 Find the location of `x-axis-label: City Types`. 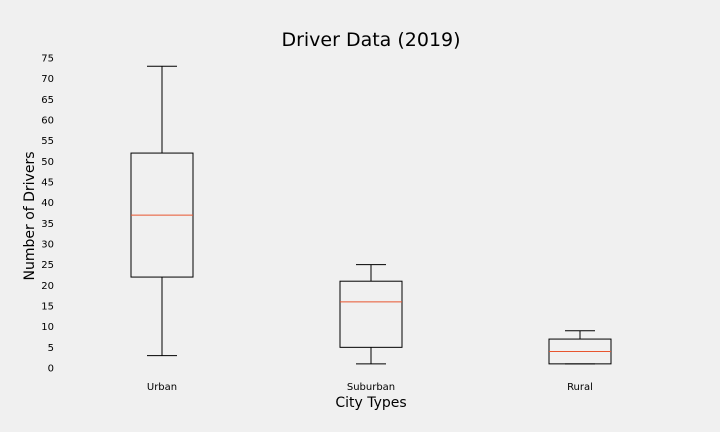

x-axis-label: City Types is located at coordinates (370, 403).